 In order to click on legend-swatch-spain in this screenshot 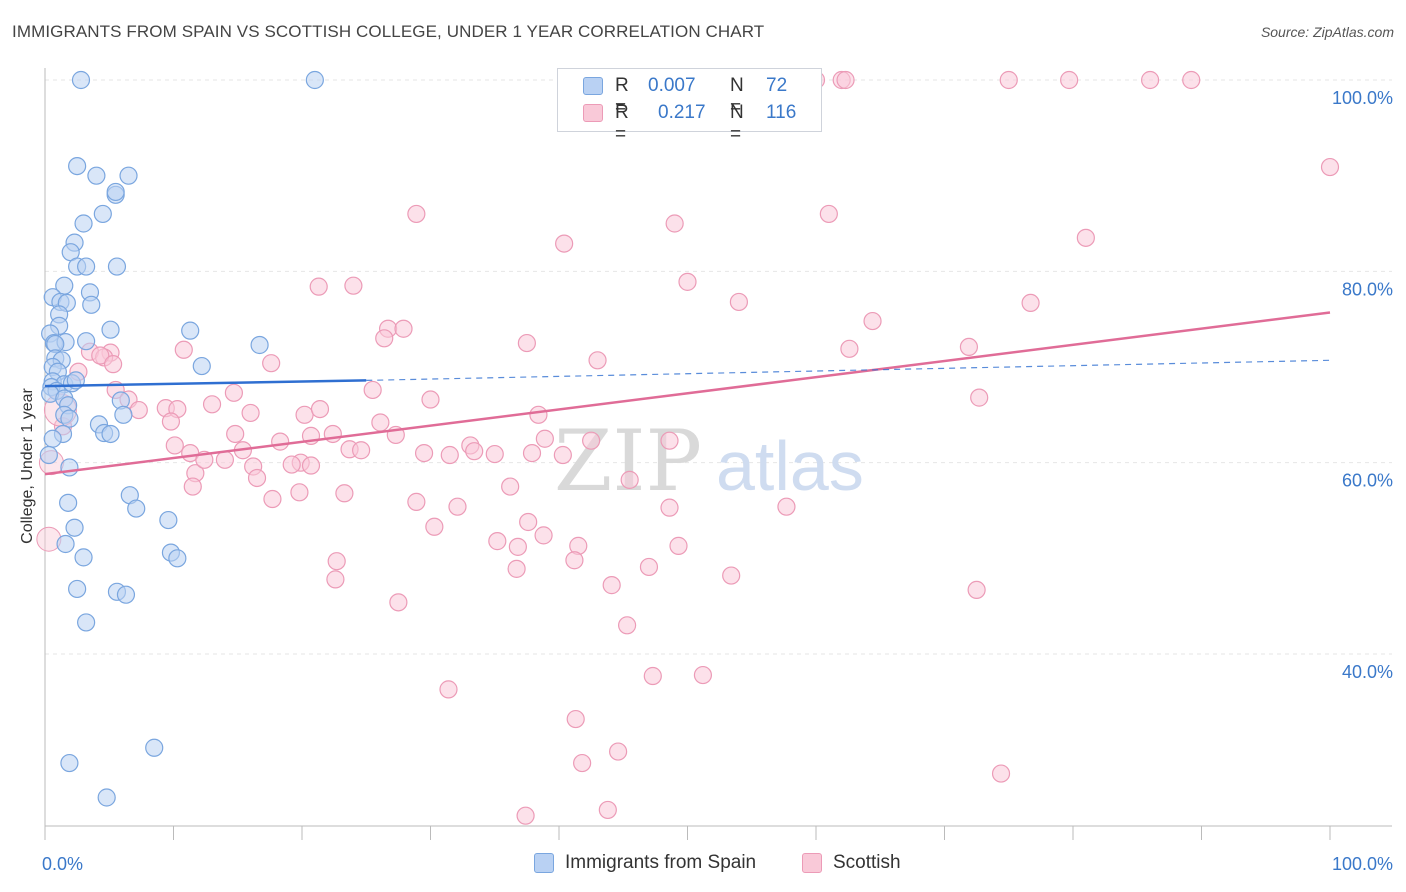, I will do `click(593, 86)`.